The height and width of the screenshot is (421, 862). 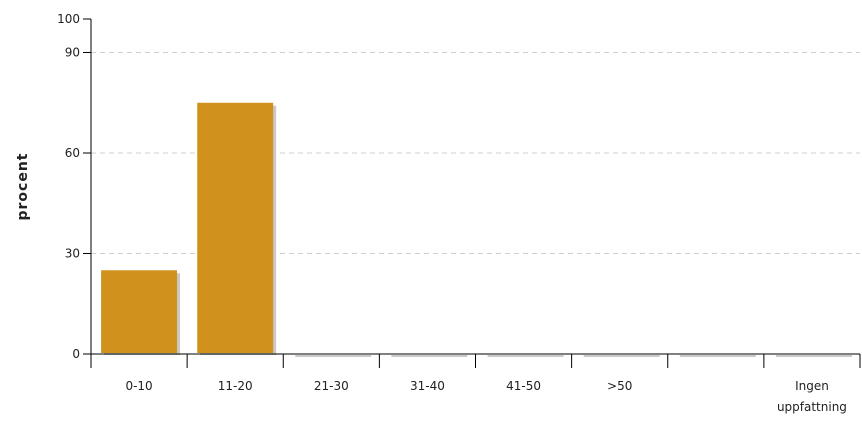 I want to click on x-tick-label: 31-40, so click(x=427, y=386).